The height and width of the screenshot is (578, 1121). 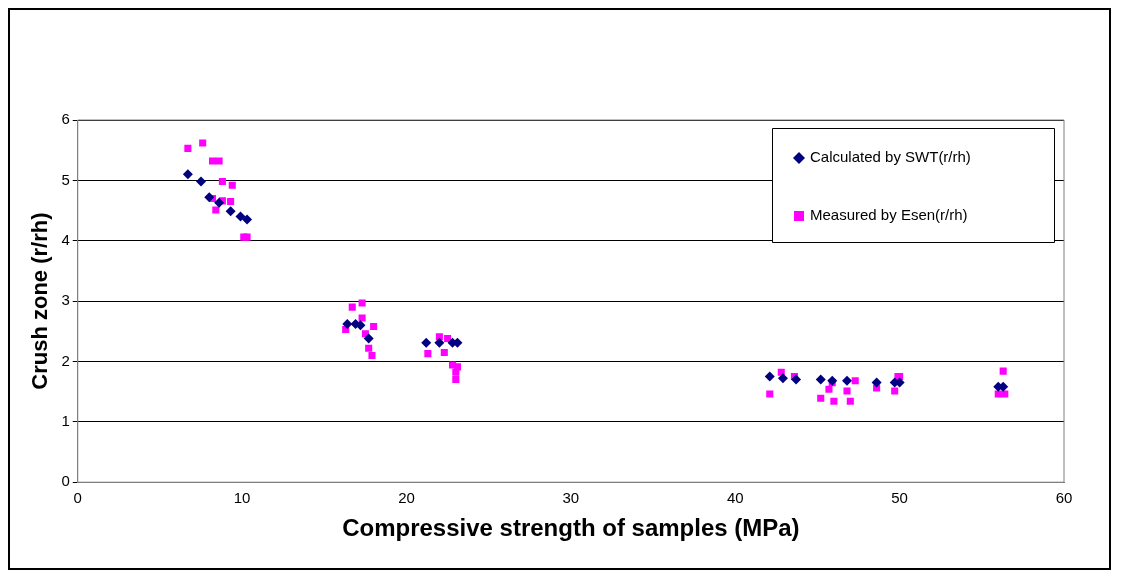 I want to click on x-tick-label: 40, so click(x=735, y=498).